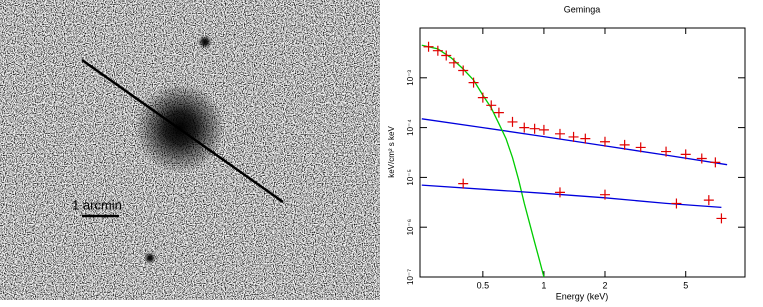 This screenshot has width=763, height=307. Describe the element at coordinates (391, 152) in the screenshot. I see `y-axis-label: keV/cm² s keV` at that location.